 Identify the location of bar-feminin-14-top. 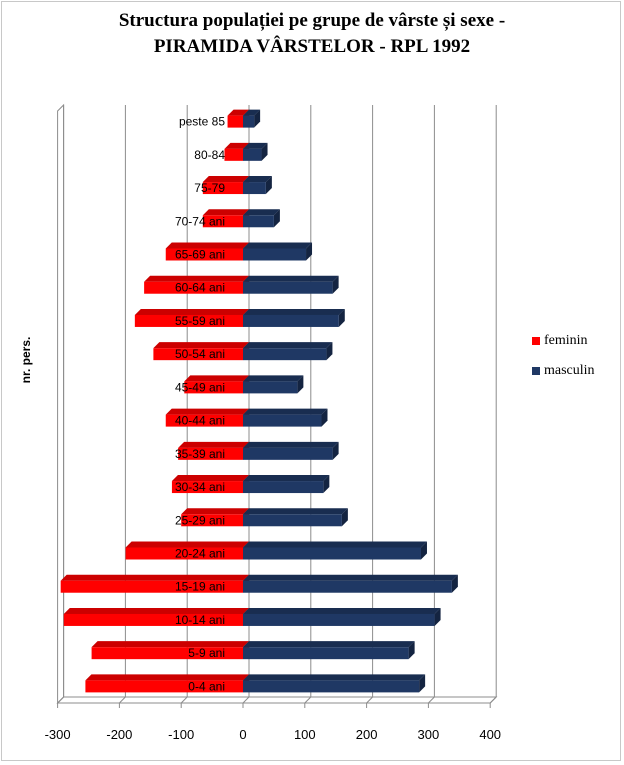
(225, 212).